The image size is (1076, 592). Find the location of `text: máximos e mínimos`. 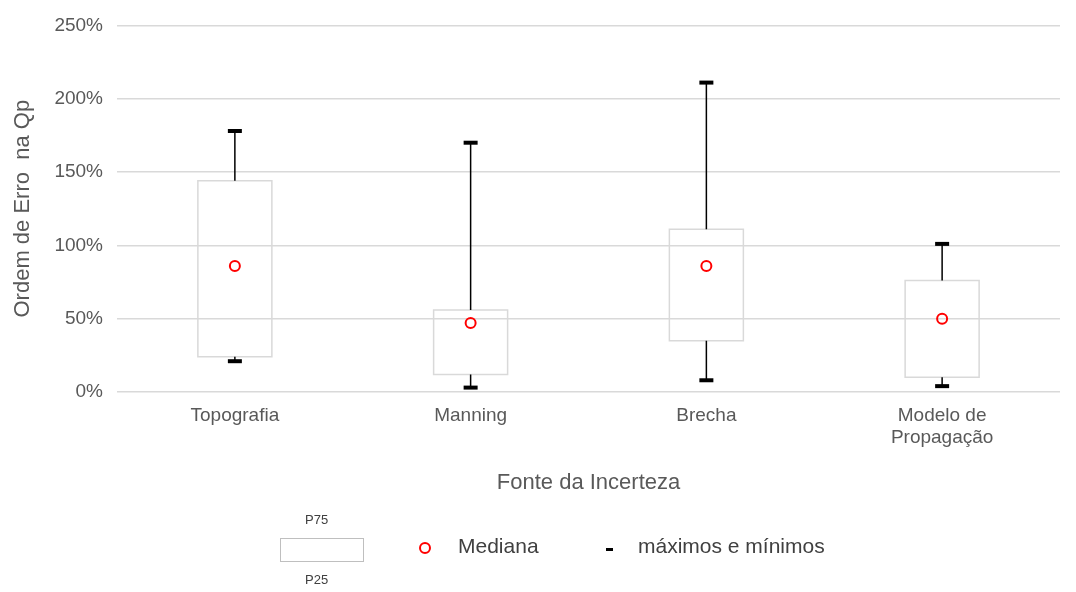

text: máximos e mínimos is located at coordinates (731, 546).